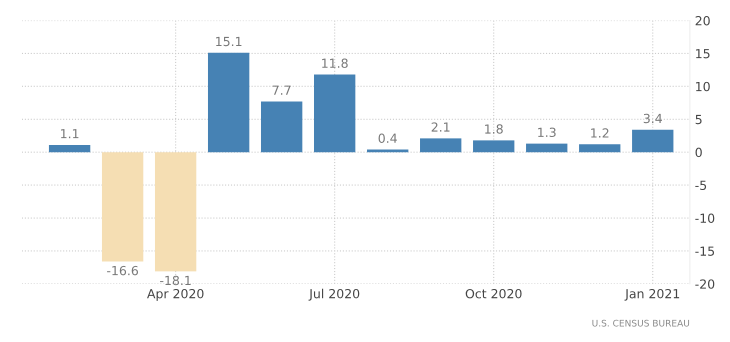 This screenshot has width=730, height=342. What do you see at coordinates (703, 53) in the screenshot?
I see `y-tick-label: 15` at bounding box center [703, 53].